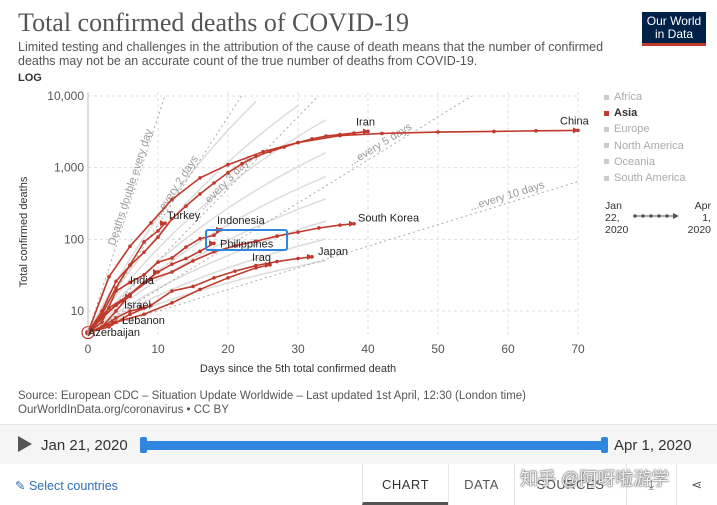 The height and width of the screenshot is (505, 717). Describe the element at coordinates (645, 178) in the screenshot. I see `legend-item-south-america: South America` at that location.